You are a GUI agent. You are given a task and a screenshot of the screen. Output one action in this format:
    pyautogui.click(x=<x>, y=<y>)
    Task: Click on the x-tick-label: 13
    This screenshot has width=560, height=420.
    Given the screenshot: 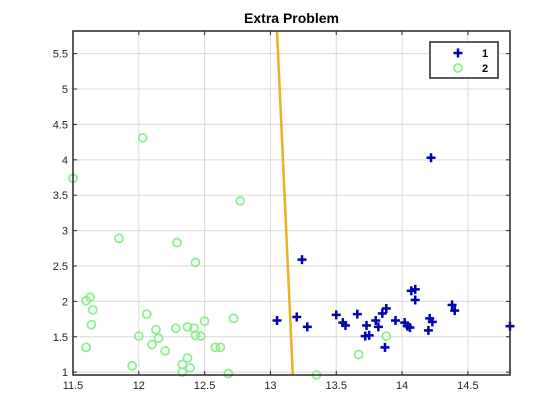 What is the action you would take?
    pyautogui.click(x=270, y=386)
    